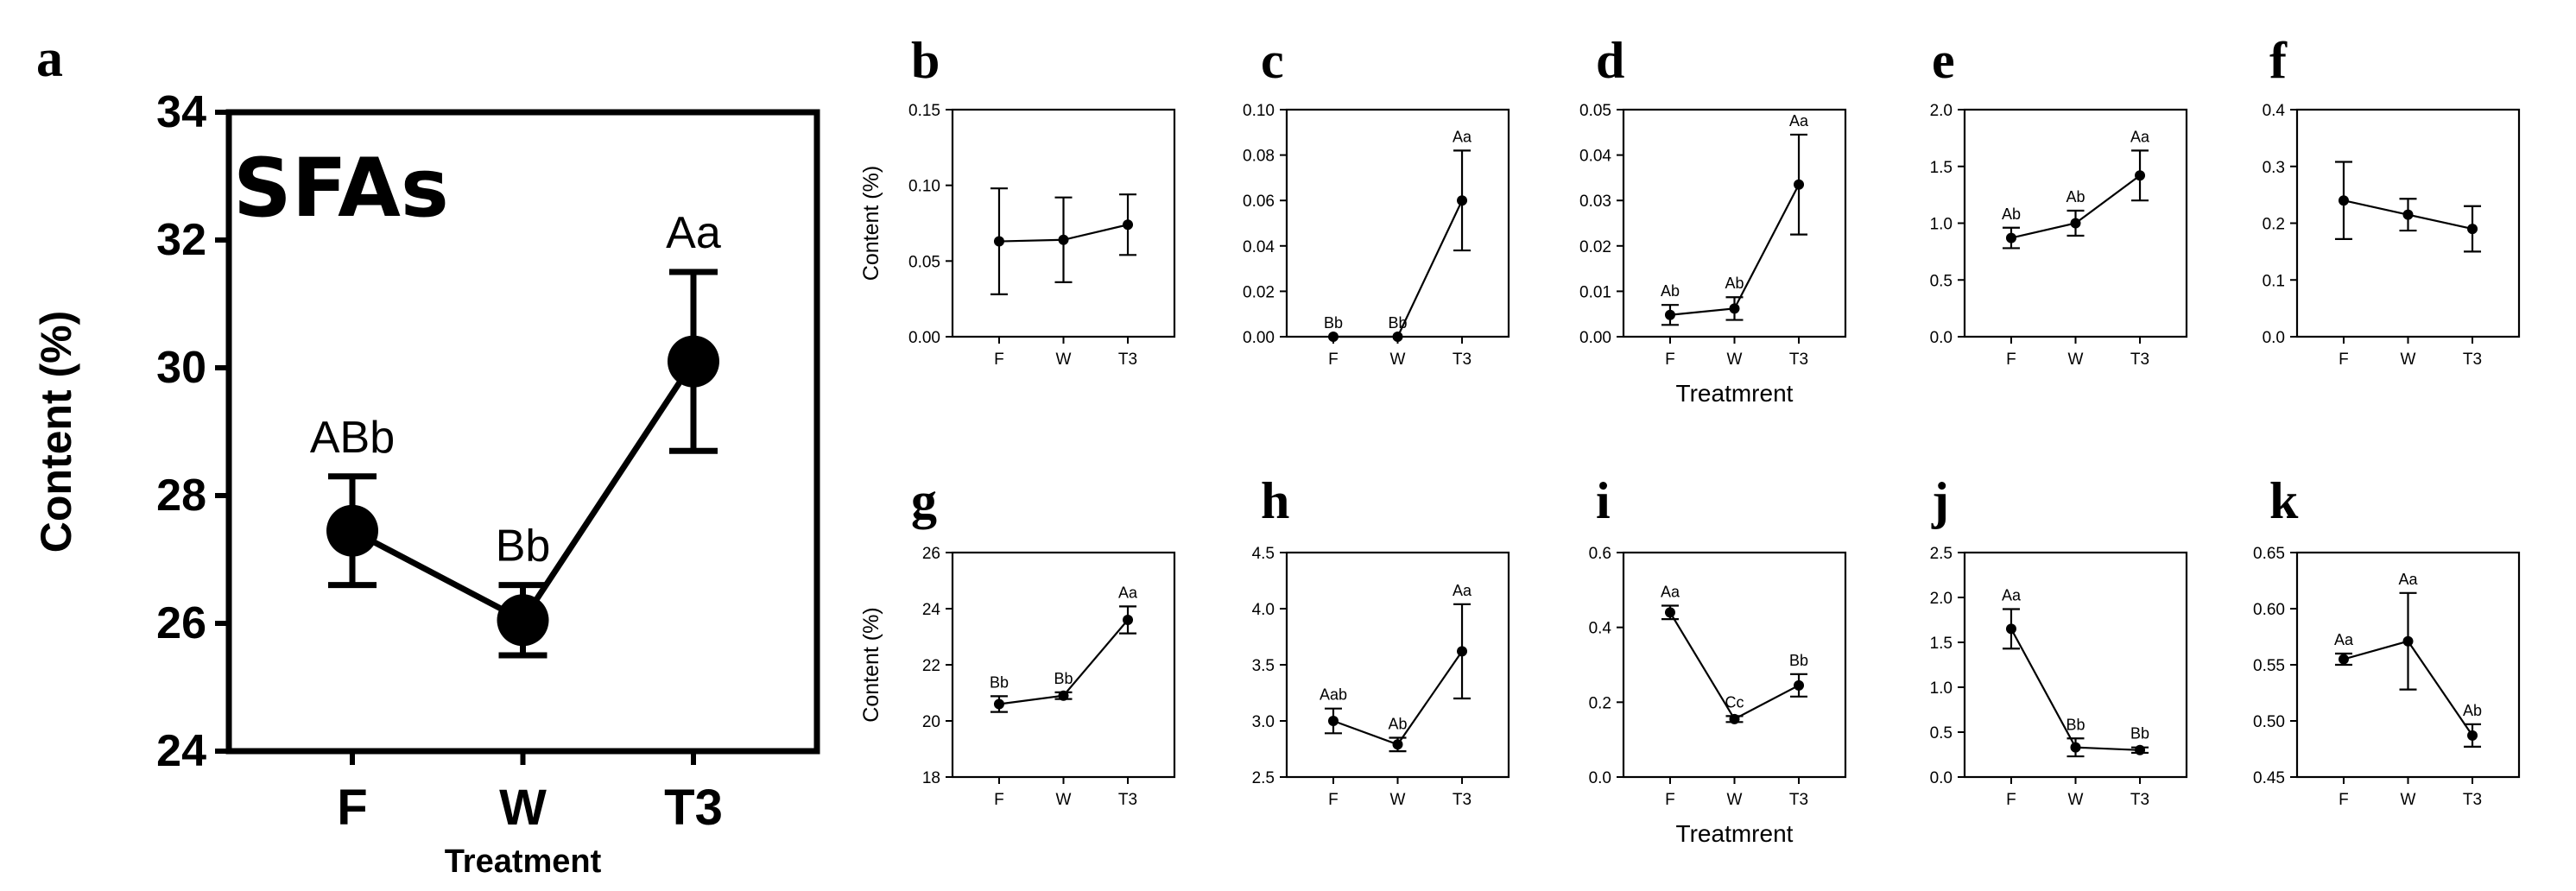 The width and height of the screenshot is (2576, 891). Describe the element at coordinates (925, 60) in the screenshot. I see `panel-letter-b: b` at that location.